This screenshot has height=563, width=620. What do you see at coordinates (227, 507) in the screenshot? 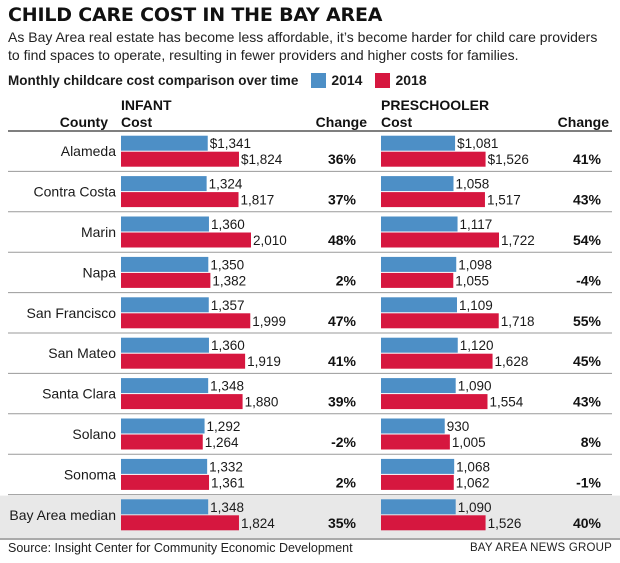
I see `infant-value-2014-bay-area-median: 1,348` at bounding box center [227, 507].